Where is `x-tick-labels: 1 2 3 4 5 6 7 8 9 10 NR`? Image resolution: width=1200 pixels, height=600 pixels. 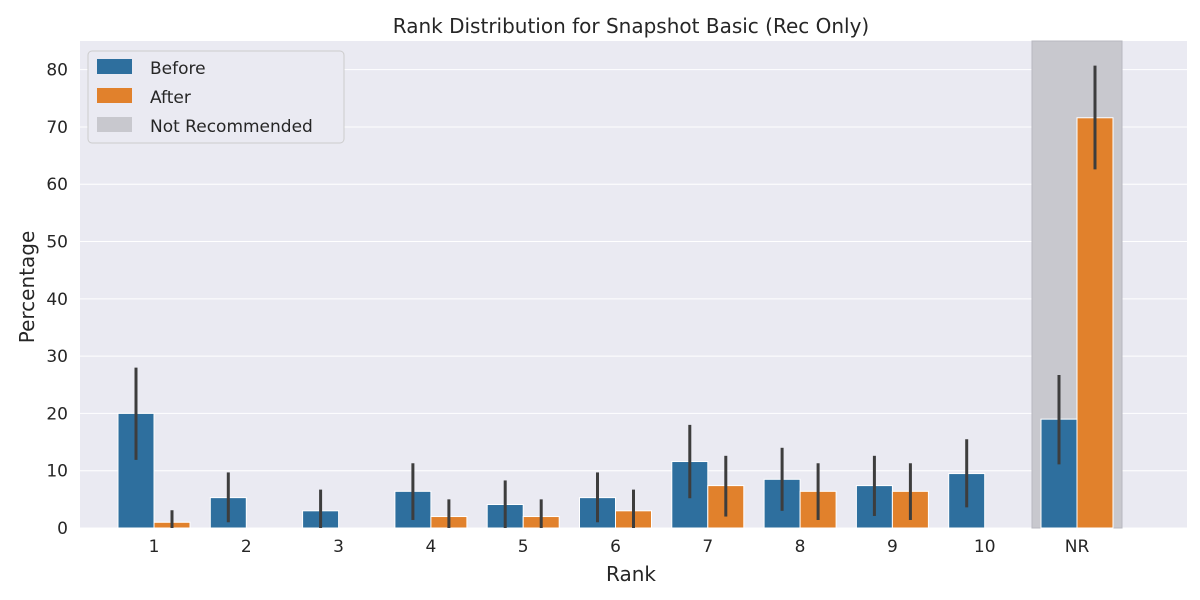
x-tick-labels: 1 2 3 4 5 6 7 8 9 10 NR is located at coordinates (619, 547).